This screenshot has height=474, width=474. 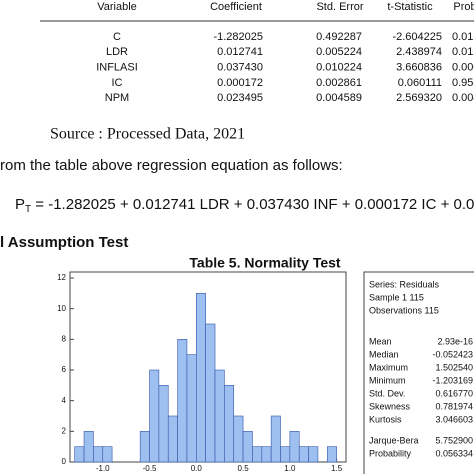 I want to click on table-cell: 0.060111, so click(x=420, y=83).